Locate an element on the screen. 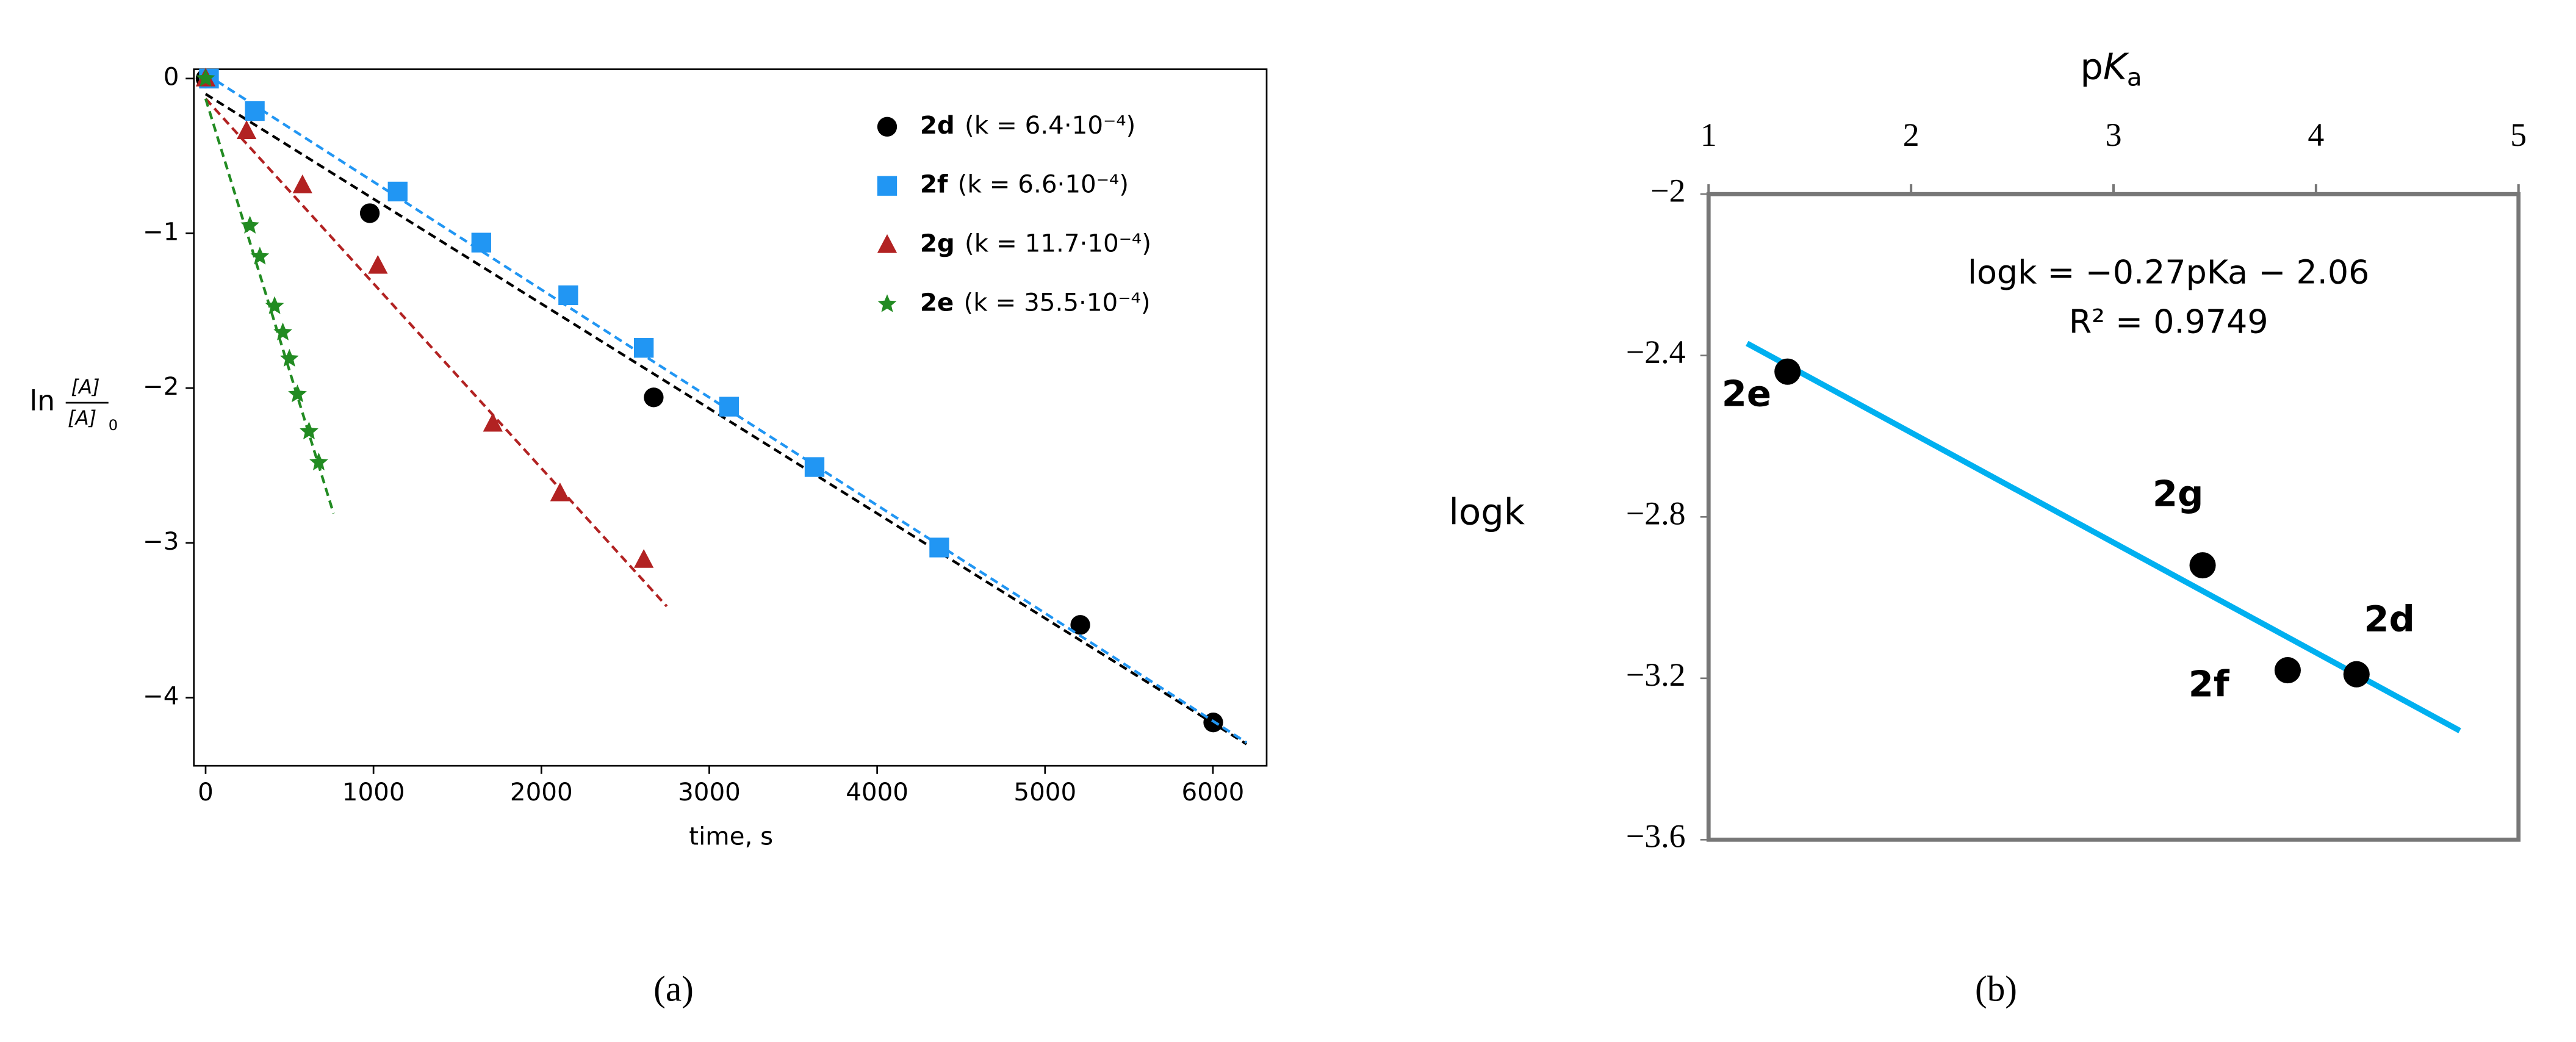 This screenshot has width=2576, height=1042. legend-name: 2e is located at coordinates (937, 303).